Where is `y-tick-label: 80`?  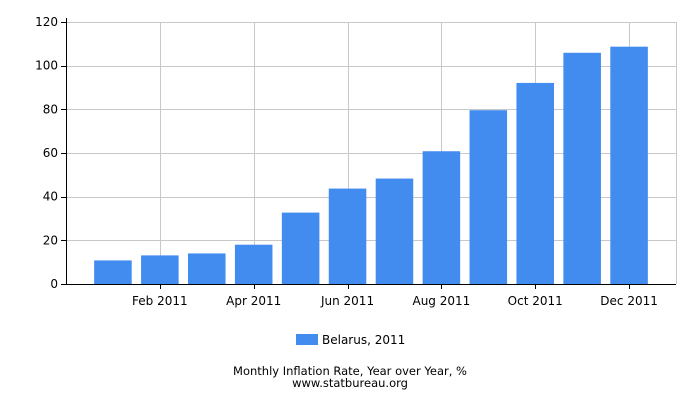
y-tick-label: 80 is located at coordinates (50, 109).